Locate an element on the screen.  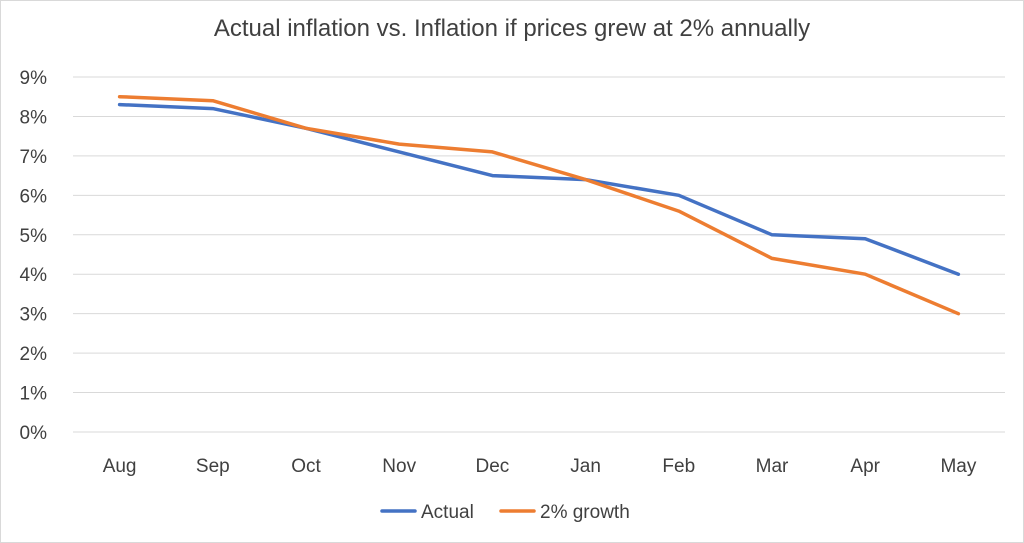
x-tick-label: May is located at coordinates (958, 466).